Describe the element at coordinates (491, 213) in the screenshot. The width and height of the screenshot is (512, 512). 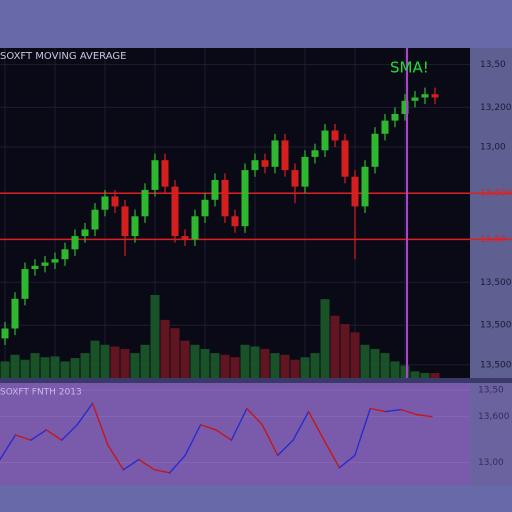
I see `price-axis-panel` at that location.